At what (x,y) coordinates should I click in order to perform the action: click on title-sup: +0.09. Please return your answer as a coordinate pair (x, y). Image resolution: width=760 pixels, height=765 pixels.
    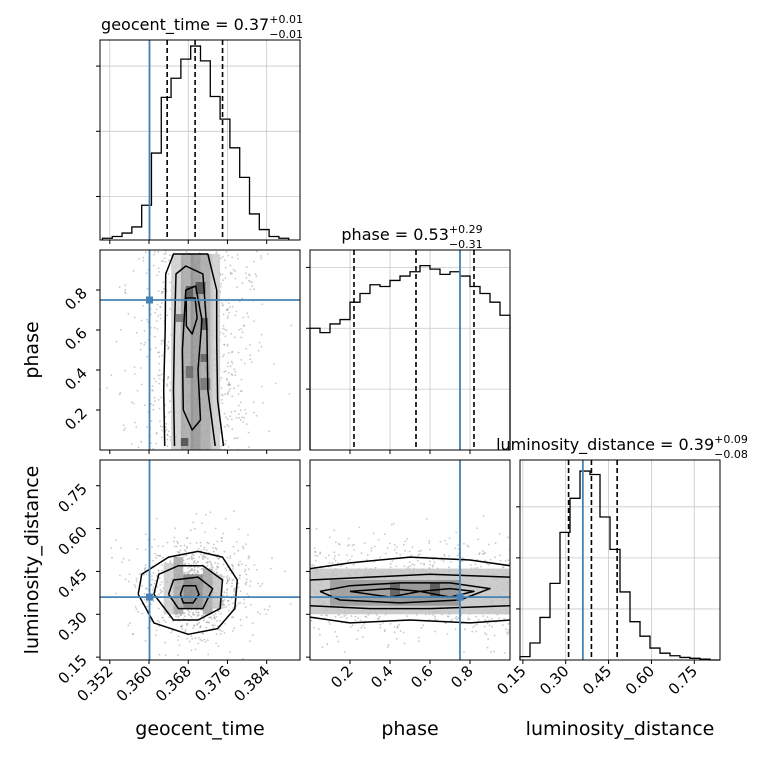
    Looking at the image, I should click on (731, 439).